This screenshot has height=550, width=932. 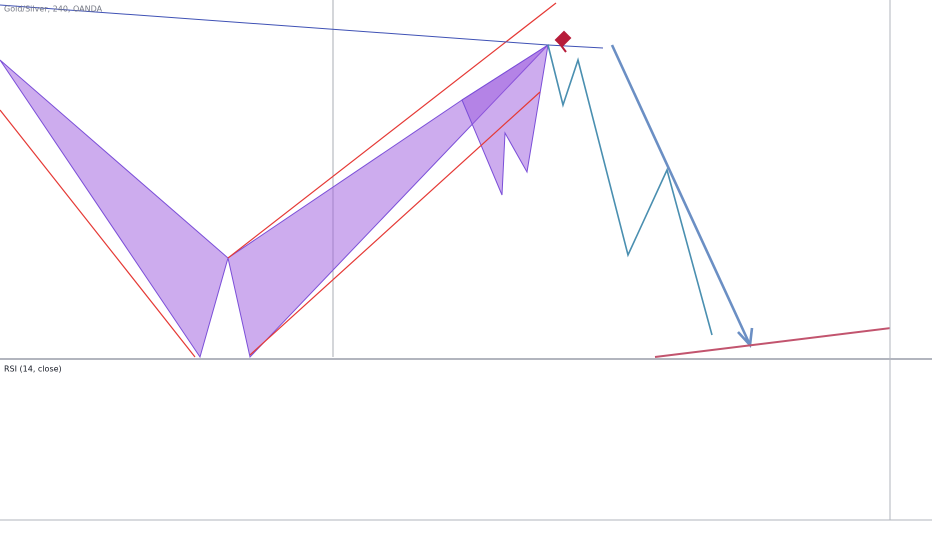 What do you see at coordinates (911, 275) in the screenshot?
I see `axis-background` at bounding box center [911, 275].